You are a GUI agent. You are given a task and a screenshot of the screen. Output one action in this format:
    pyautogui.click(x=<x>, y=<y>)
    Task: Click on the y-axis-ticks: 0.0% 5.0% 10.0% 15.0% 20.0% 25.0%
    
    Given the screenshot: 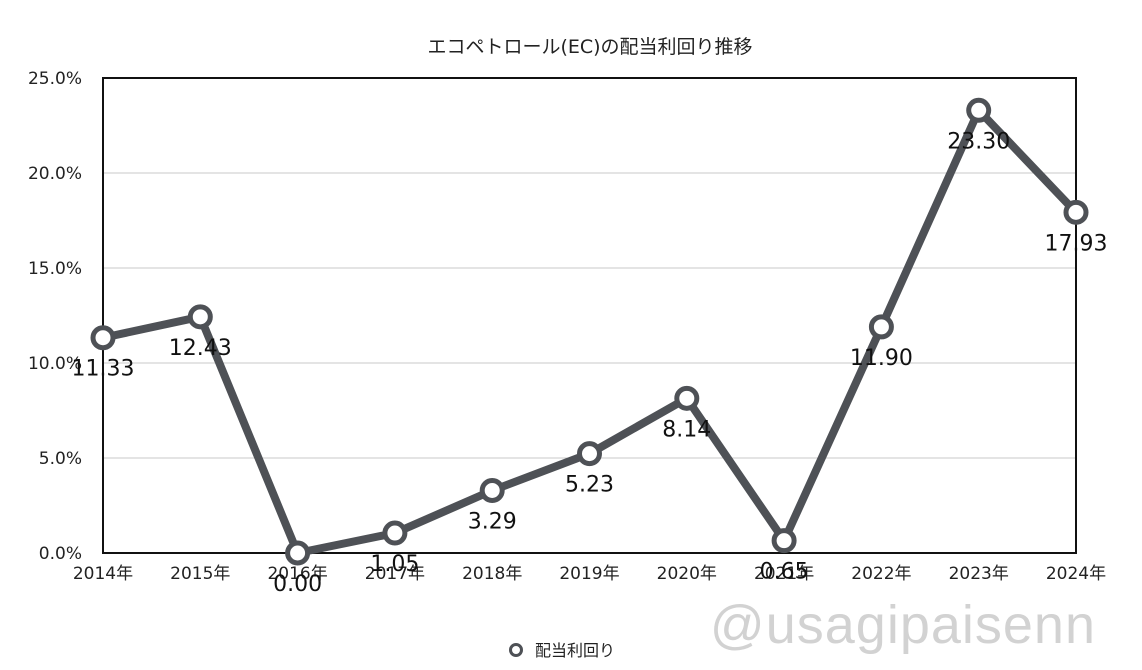 What is the action you would take?
    pyautogui.click(x=55, y=316)
    